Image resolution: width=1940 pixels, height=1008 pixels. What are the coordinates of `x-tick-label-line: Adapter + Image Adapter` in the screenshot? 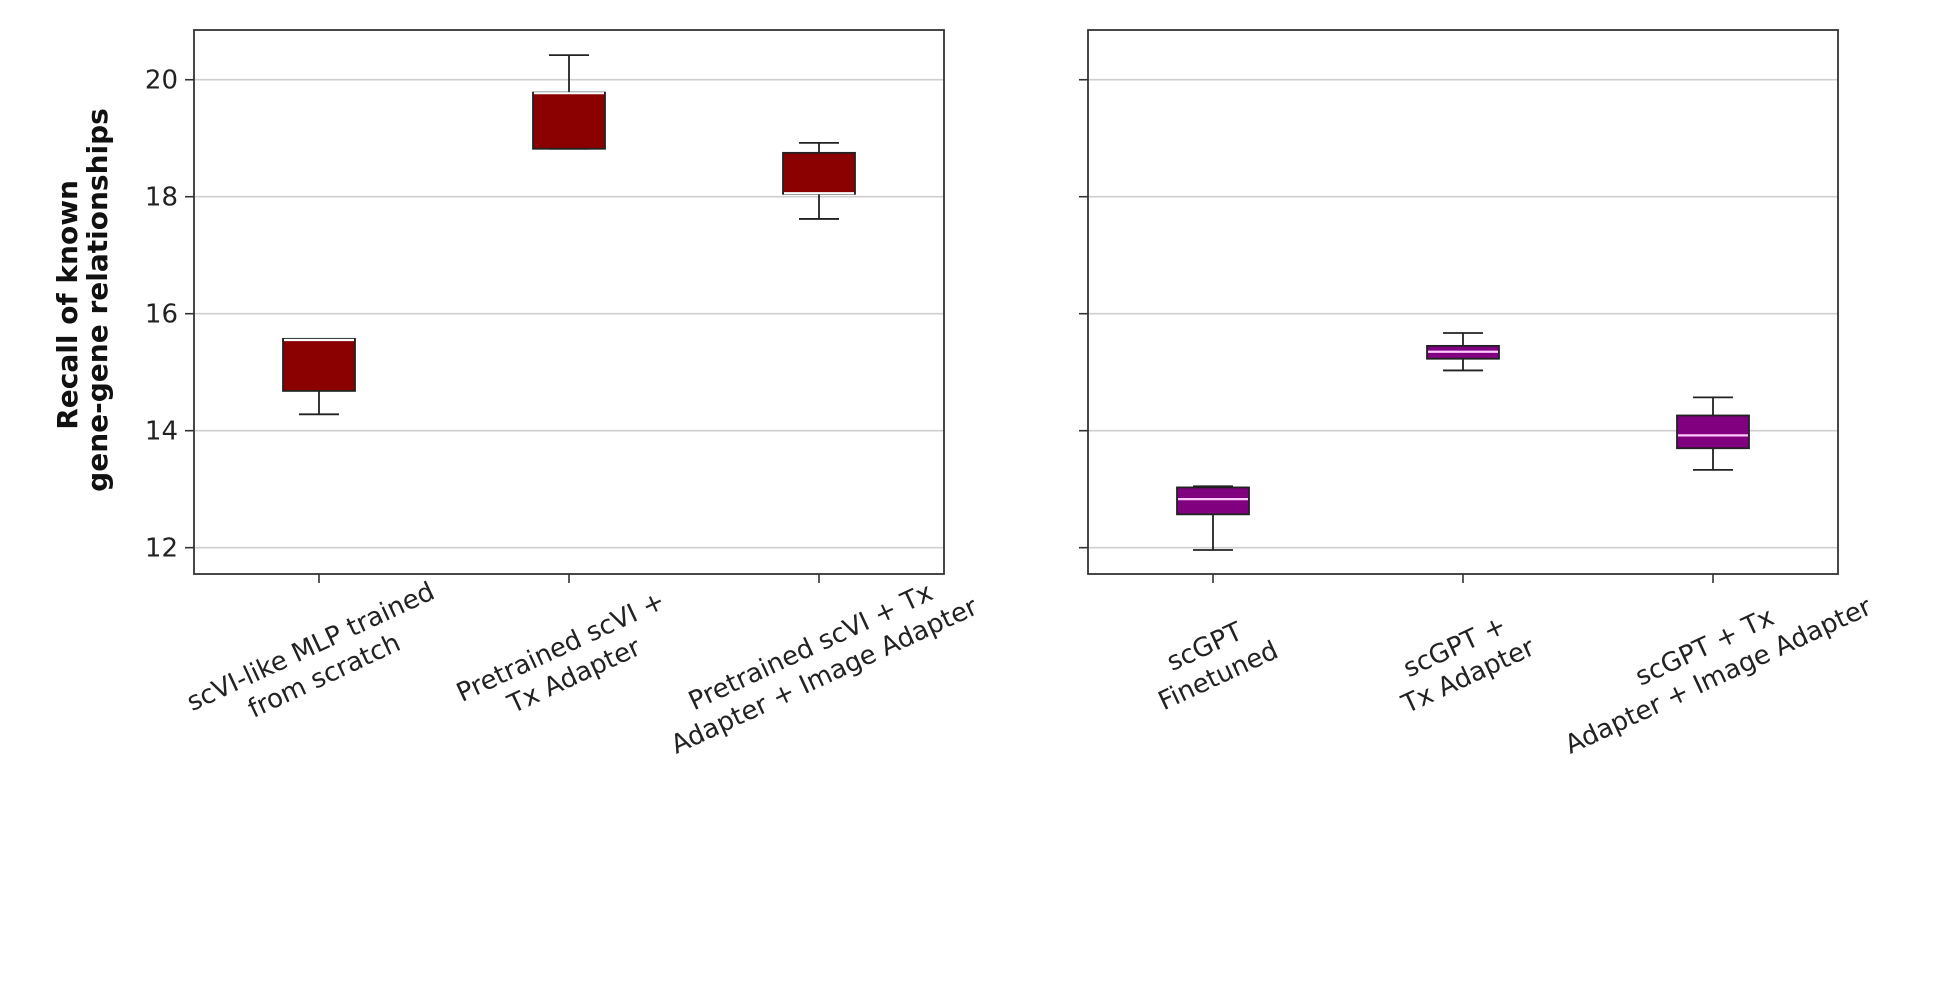 It's located at (1719, 676).